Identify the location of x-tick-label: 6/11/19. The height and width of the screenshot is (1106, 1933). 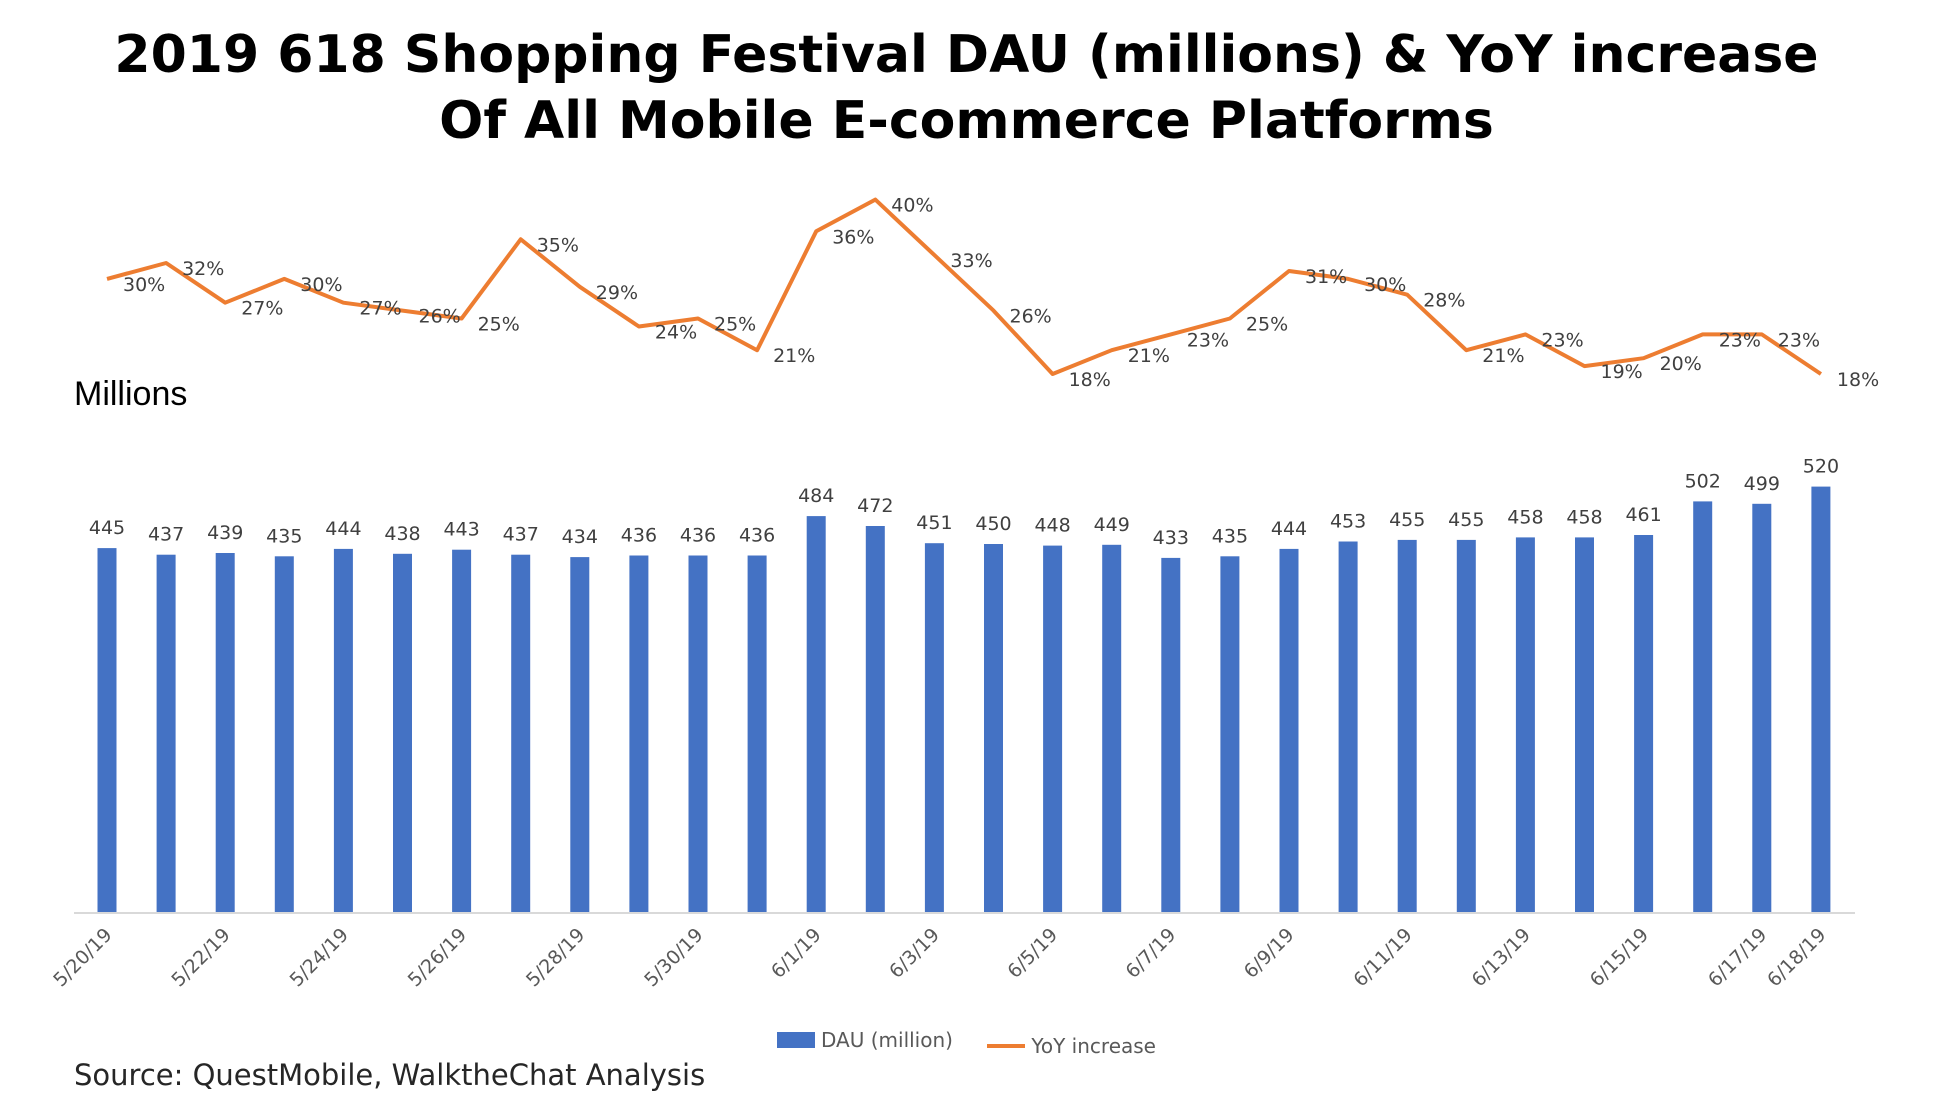
(1382, 957).